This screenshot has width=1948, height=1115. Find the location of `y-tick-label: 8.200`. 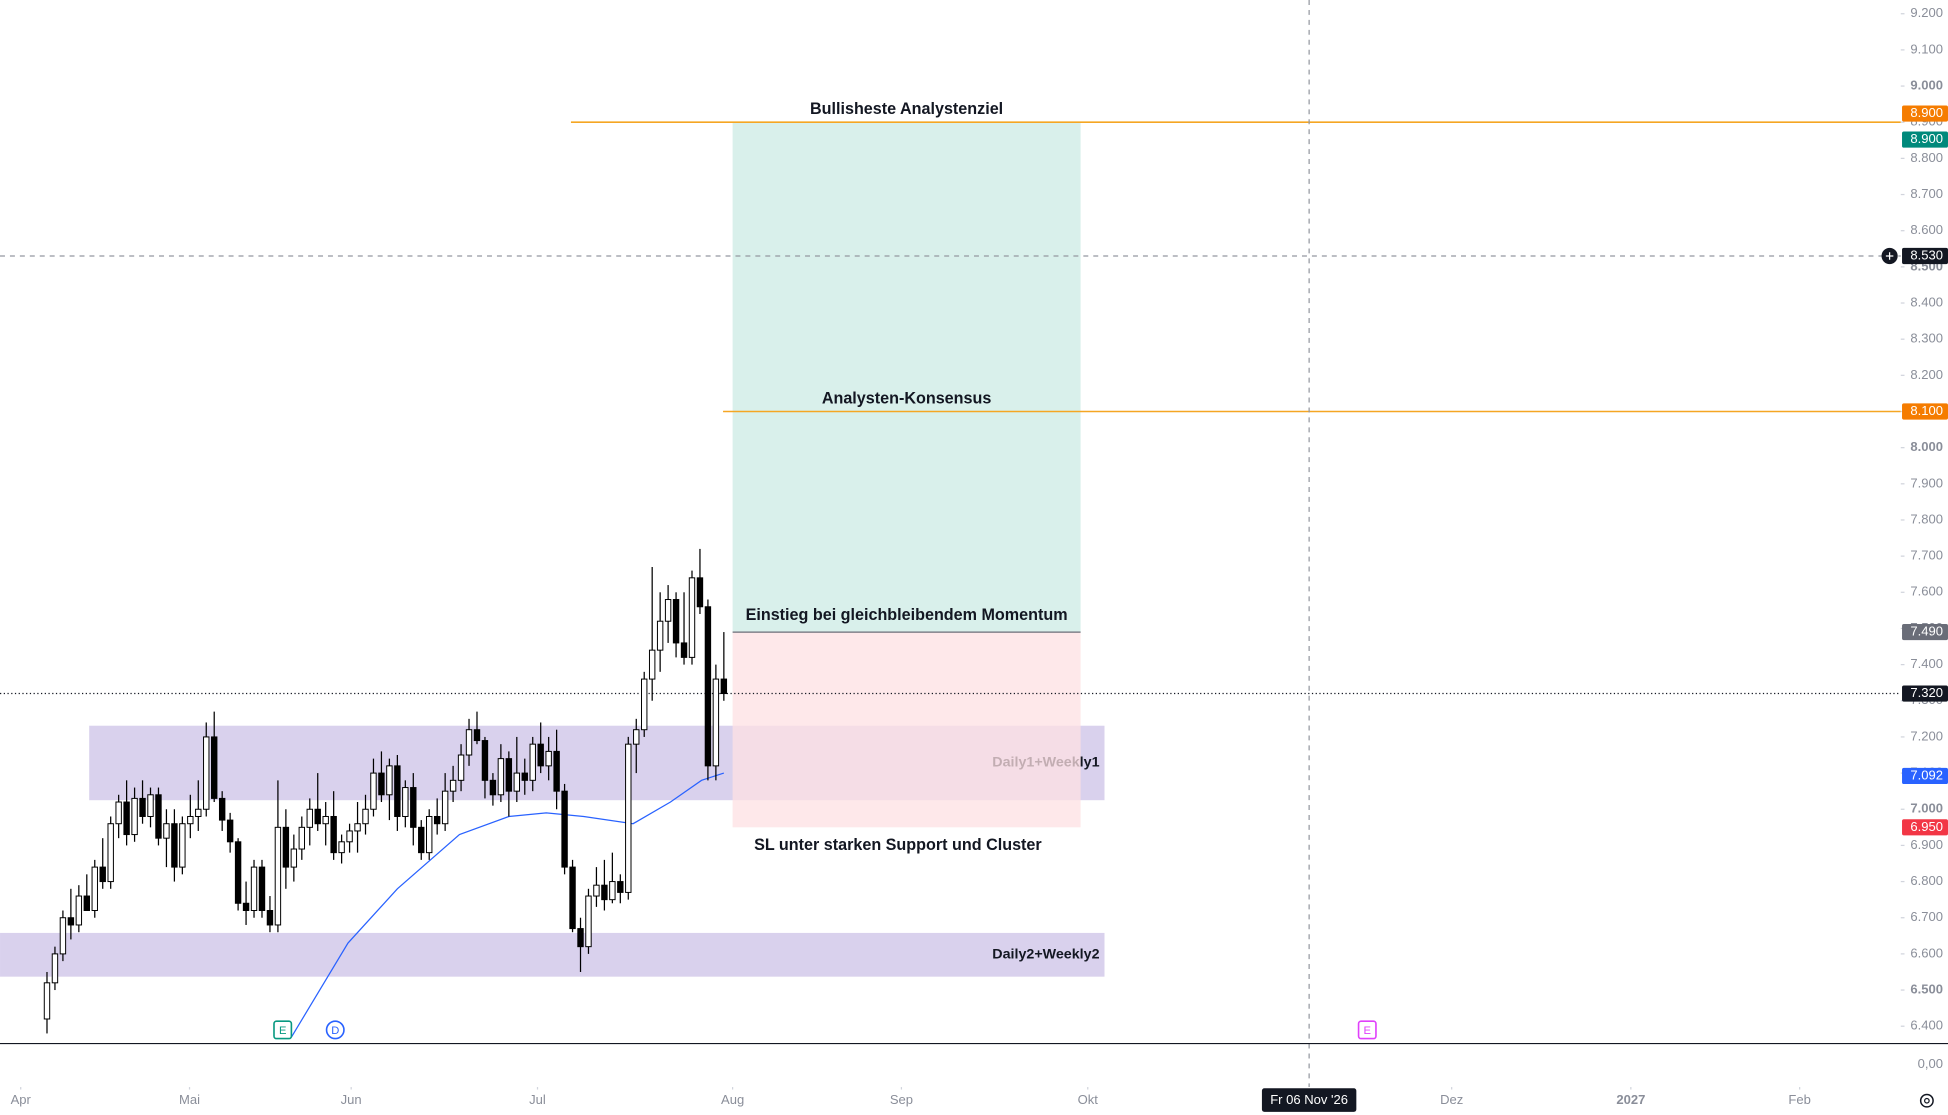

y-tick-label: 8.200 is located at coordinates (1926, 374).